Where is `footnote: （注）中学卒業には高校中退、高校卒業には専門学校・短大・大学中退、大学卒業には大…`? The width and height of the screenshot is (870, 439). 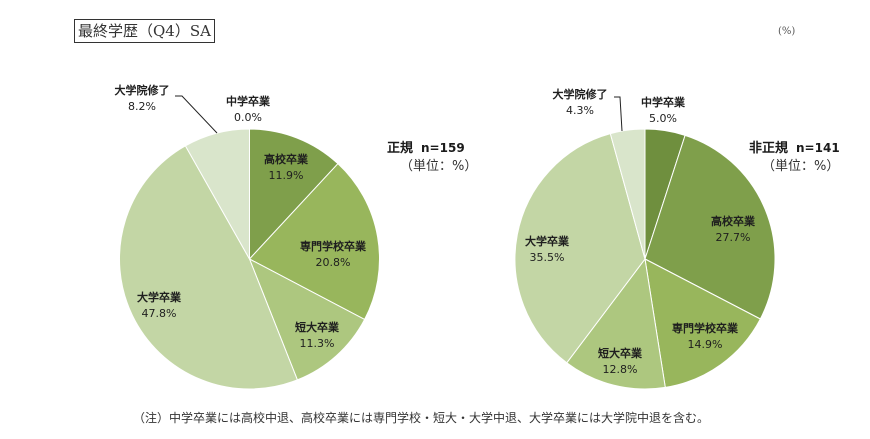
footnote: （注）中学卒業には高校中退、高校卒業には専門学校・短大・大学中退、大学卒業には大… is located at coordinates (421, 418).